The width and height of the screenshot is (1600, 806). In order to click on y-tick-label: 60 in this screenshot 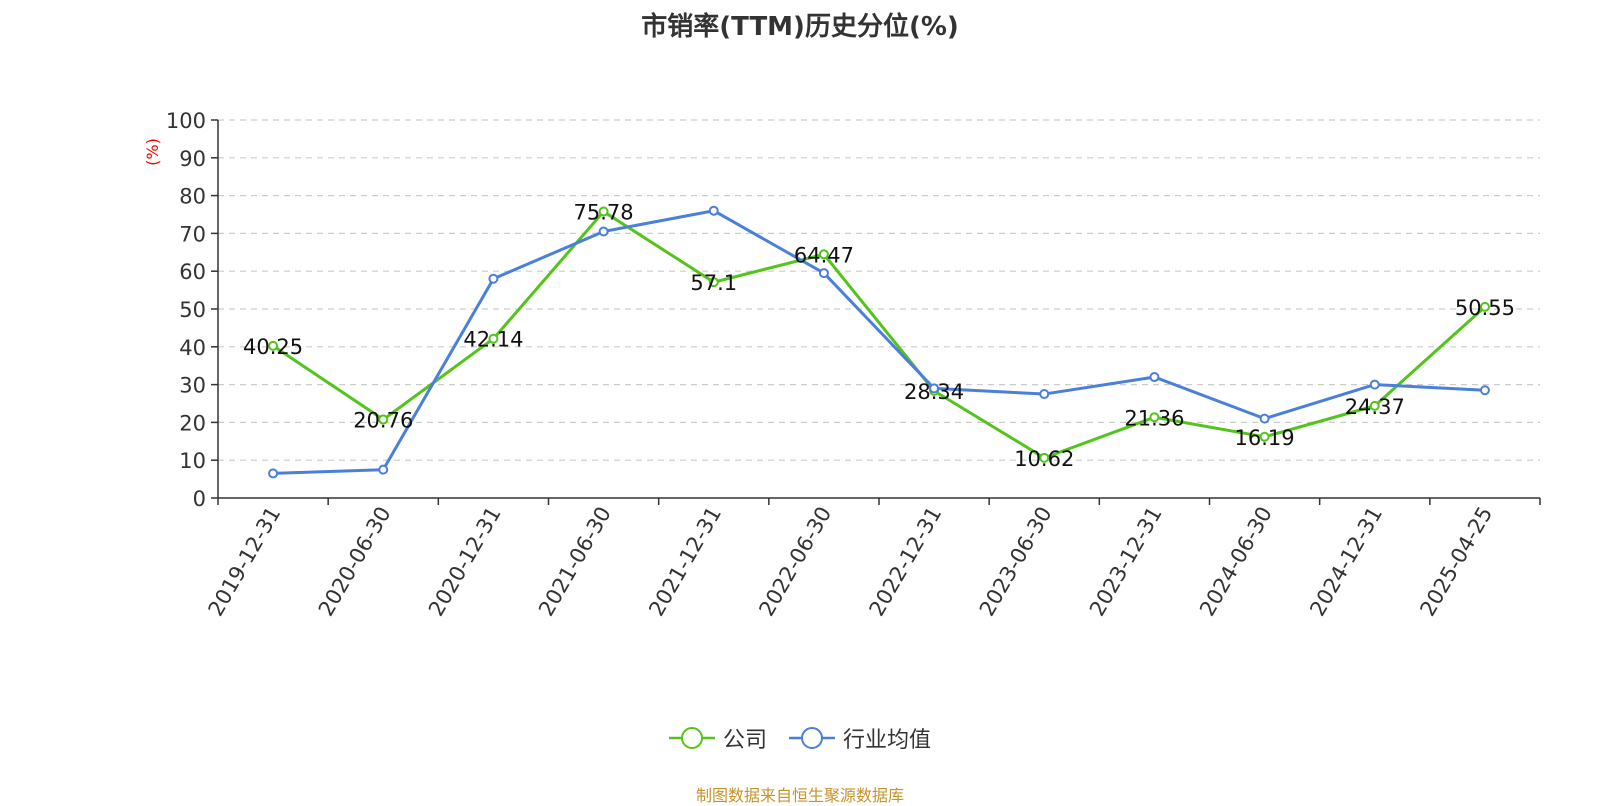, I will do `click(192, 272)`.